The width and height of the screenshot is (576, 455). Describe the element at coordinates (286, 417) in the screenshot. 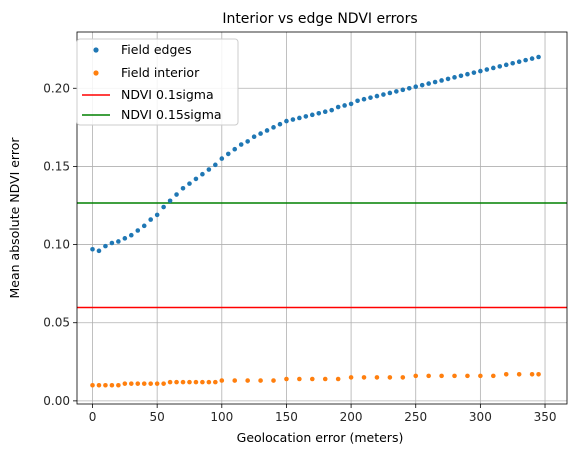

I see `x-tick-label: 150` at that location.